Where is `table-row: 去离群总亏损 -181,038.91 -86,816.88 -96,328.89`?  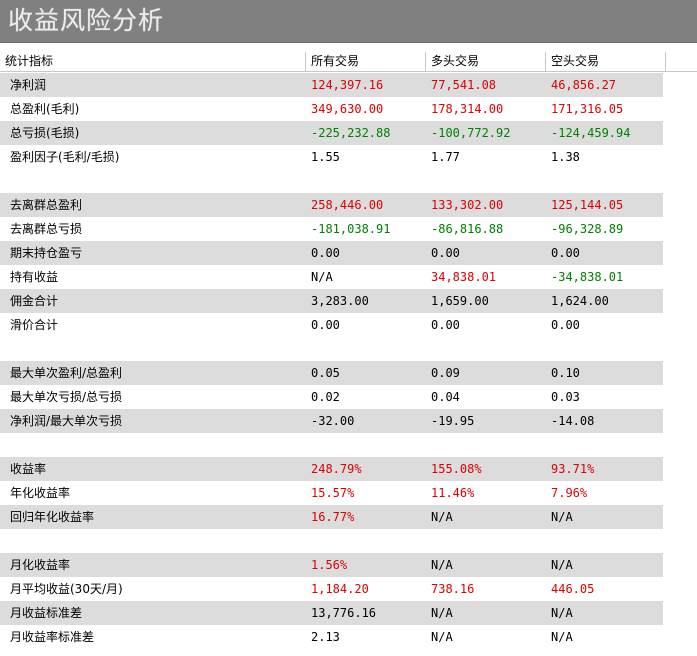
table-row: 去离群总亏损 -181,038.91 -86,816.88 -96,328.89 is located at coordinates (331, 229).